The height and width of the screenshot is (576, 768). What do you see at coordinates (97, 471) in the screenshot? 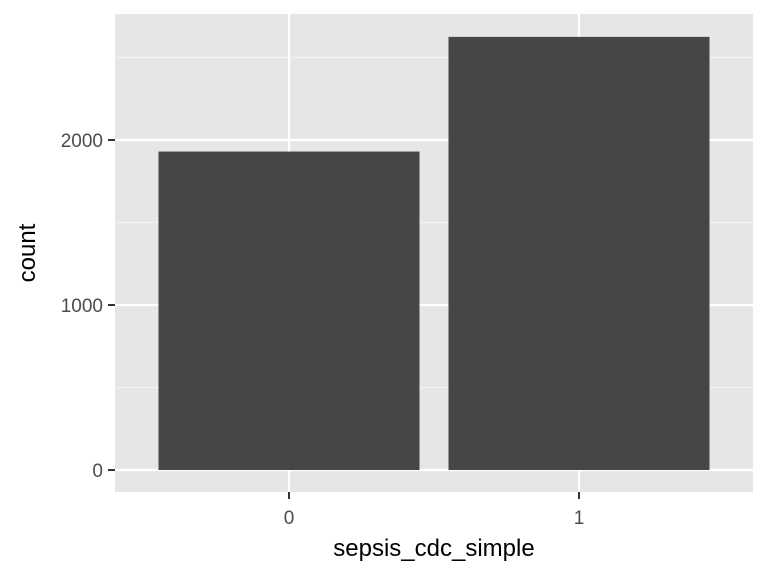
I see `y-tick-label: 0` at bounding box center [97, 471].